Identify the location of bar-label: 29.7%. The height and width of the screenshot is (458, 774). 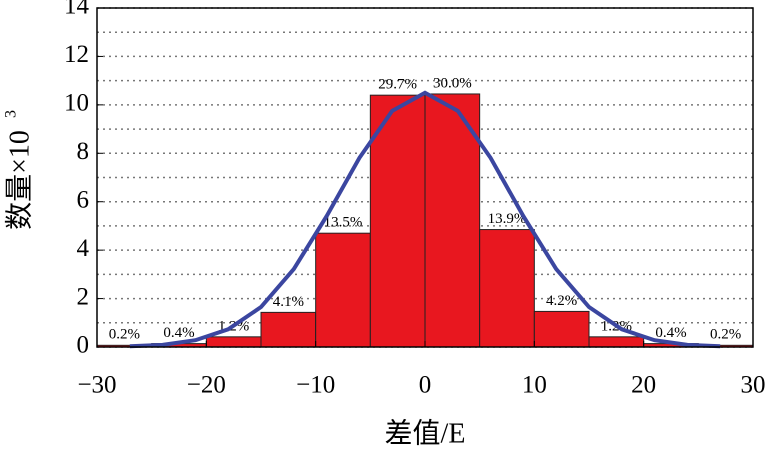
(397, 85).